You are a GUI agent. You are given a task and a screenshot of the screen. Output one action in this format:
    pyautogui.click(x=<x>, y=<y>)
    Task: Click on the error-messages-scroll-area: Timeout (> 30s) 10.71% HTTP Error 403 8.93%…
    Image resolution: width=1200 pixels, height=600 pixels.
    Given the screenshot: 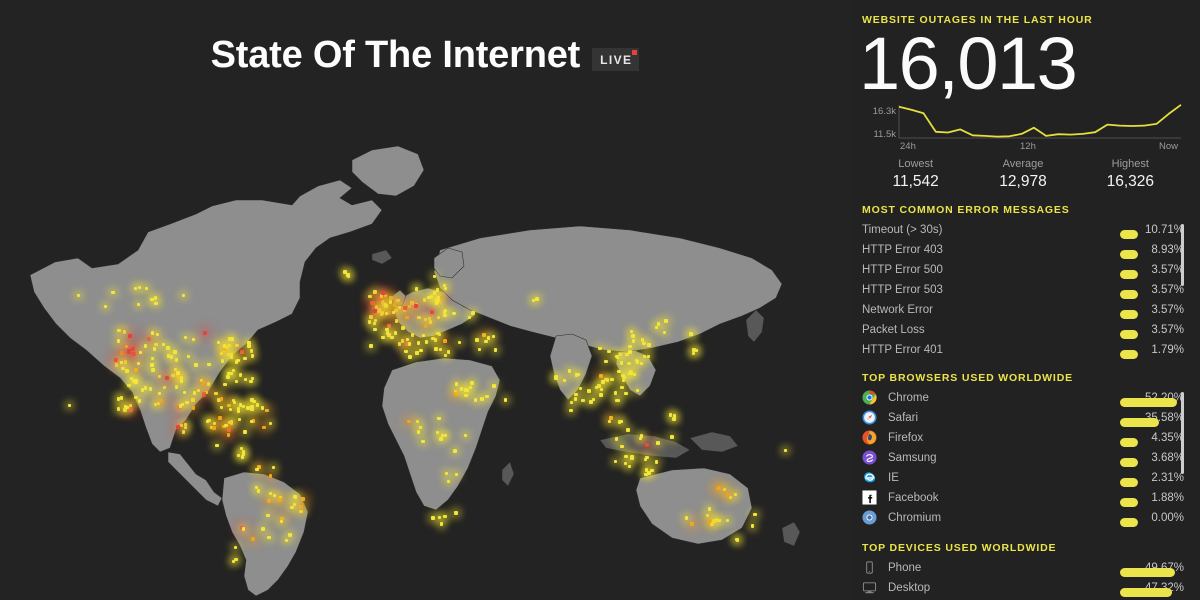 What is the action you would take?
    pyautogui.click(x=1023, y=295)
    